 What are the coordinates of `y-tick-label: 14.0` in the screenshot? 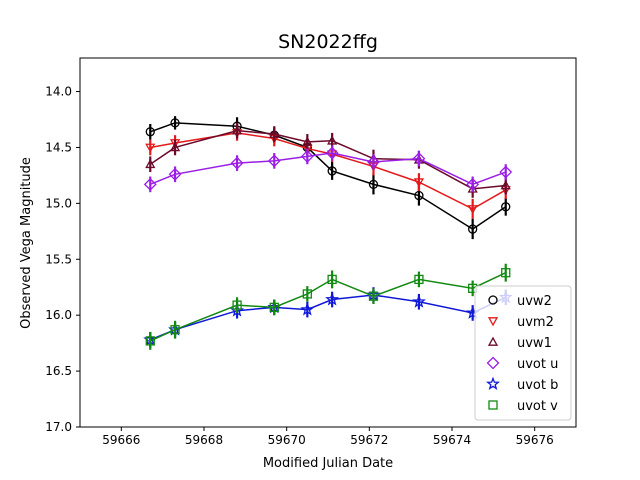 It's located at (58, 92).